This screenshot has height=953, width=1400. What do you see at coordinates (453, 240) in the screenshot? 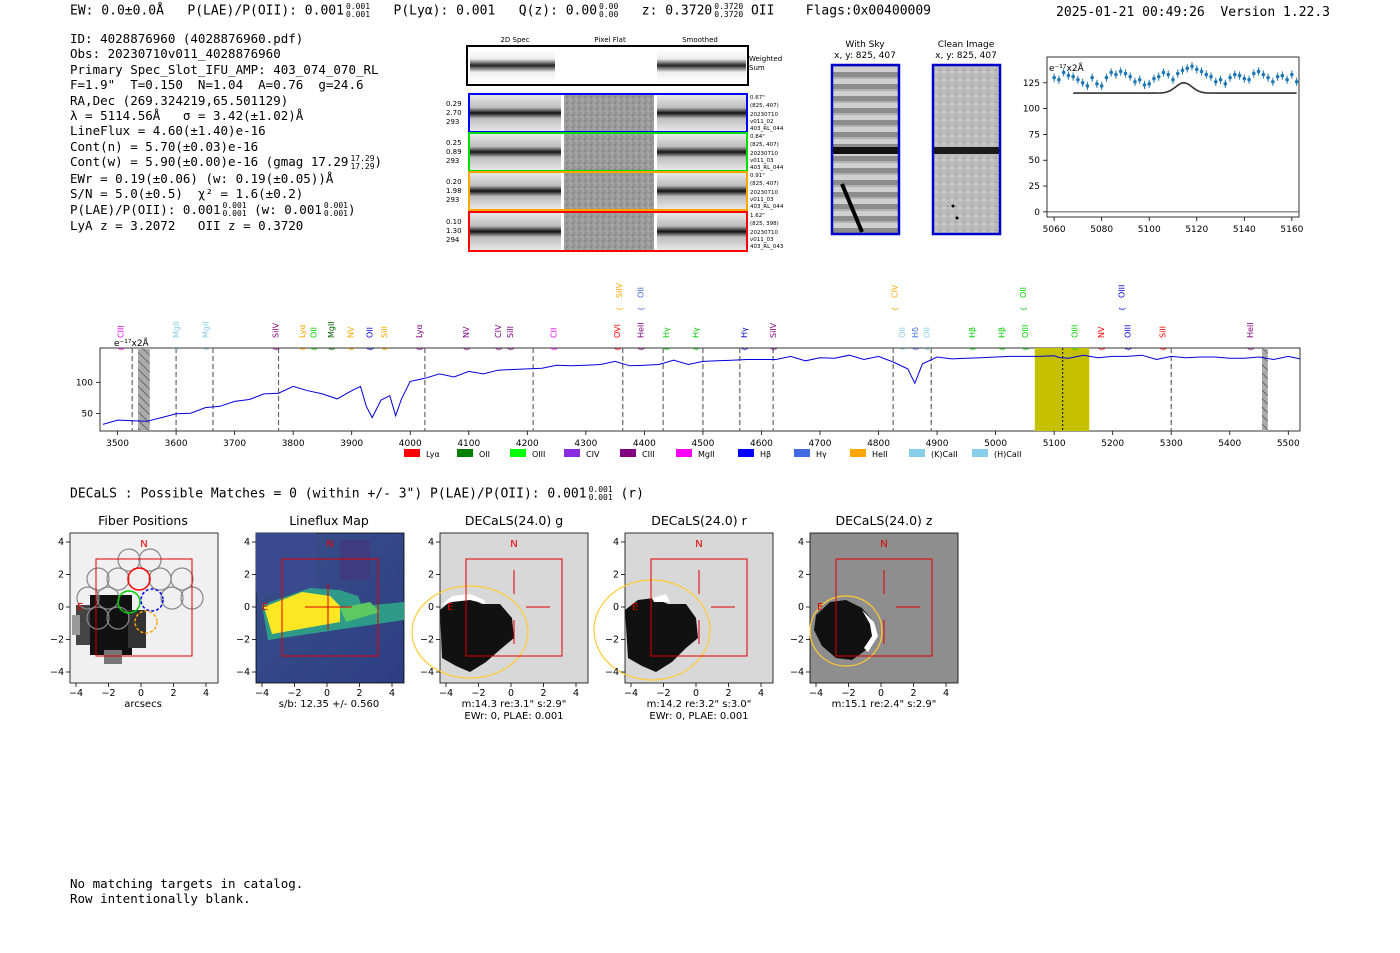
I see `row-4-c: 294` at bounding box center [453, 240].